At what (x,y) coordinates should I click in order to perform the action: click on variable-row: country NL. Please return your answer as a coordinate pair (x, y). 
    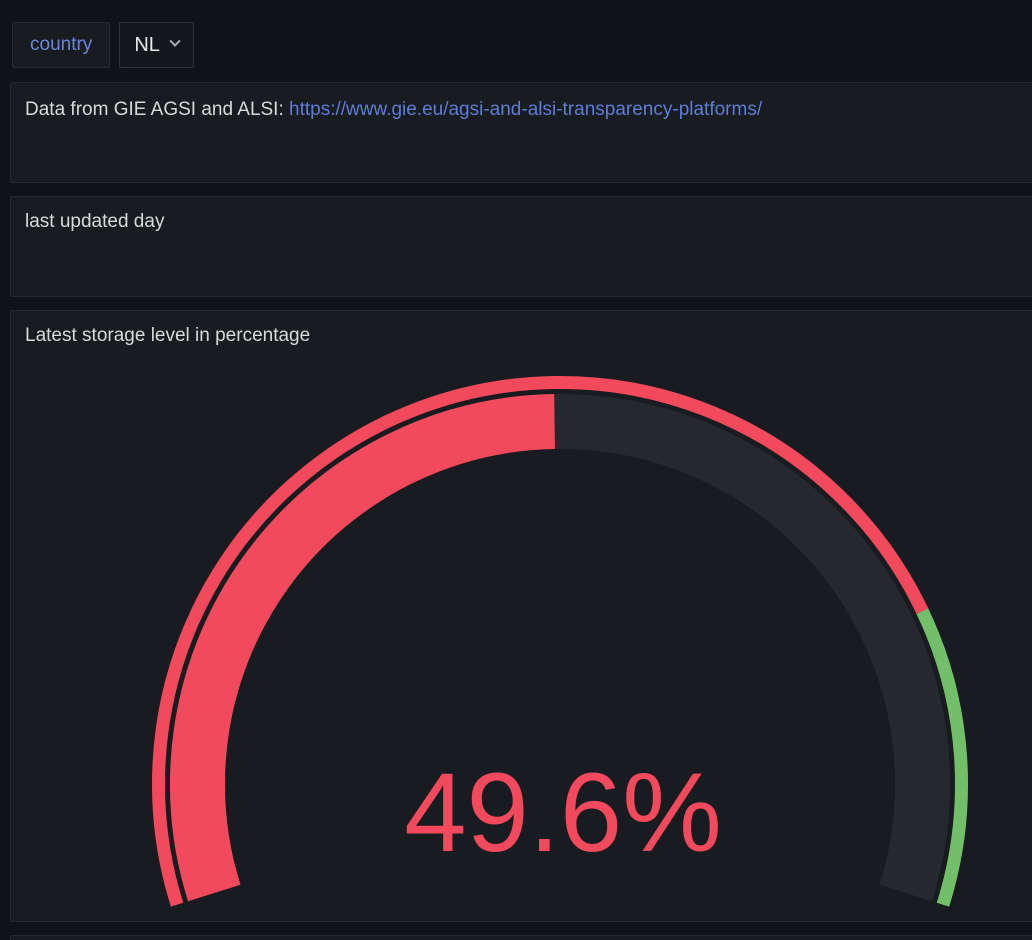
    Looking at the image, I should click on (103, 45).